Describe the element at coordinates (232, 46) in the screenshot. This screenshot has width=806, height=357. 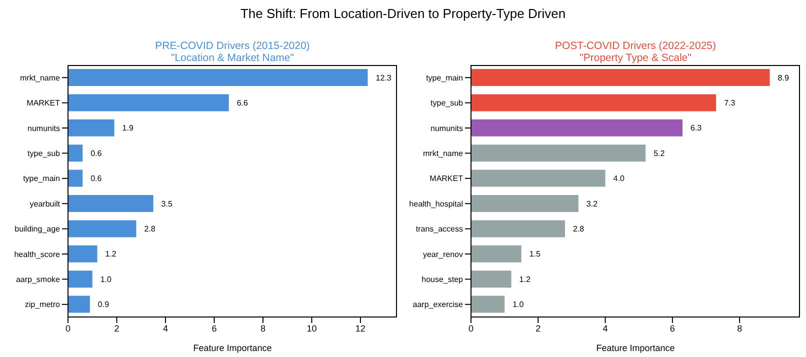
I see `chart-title: PRE-COVID Drivers (2015-2020)` at that location.